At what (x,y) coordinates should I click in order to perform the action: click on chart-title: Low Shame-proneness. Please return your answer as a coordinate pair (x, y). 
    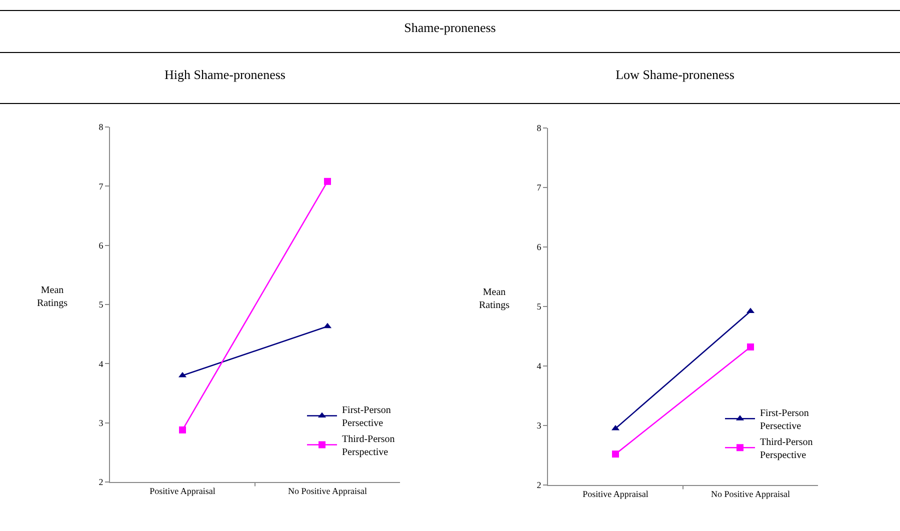
    Looking at the image, I should click on (675, 75).